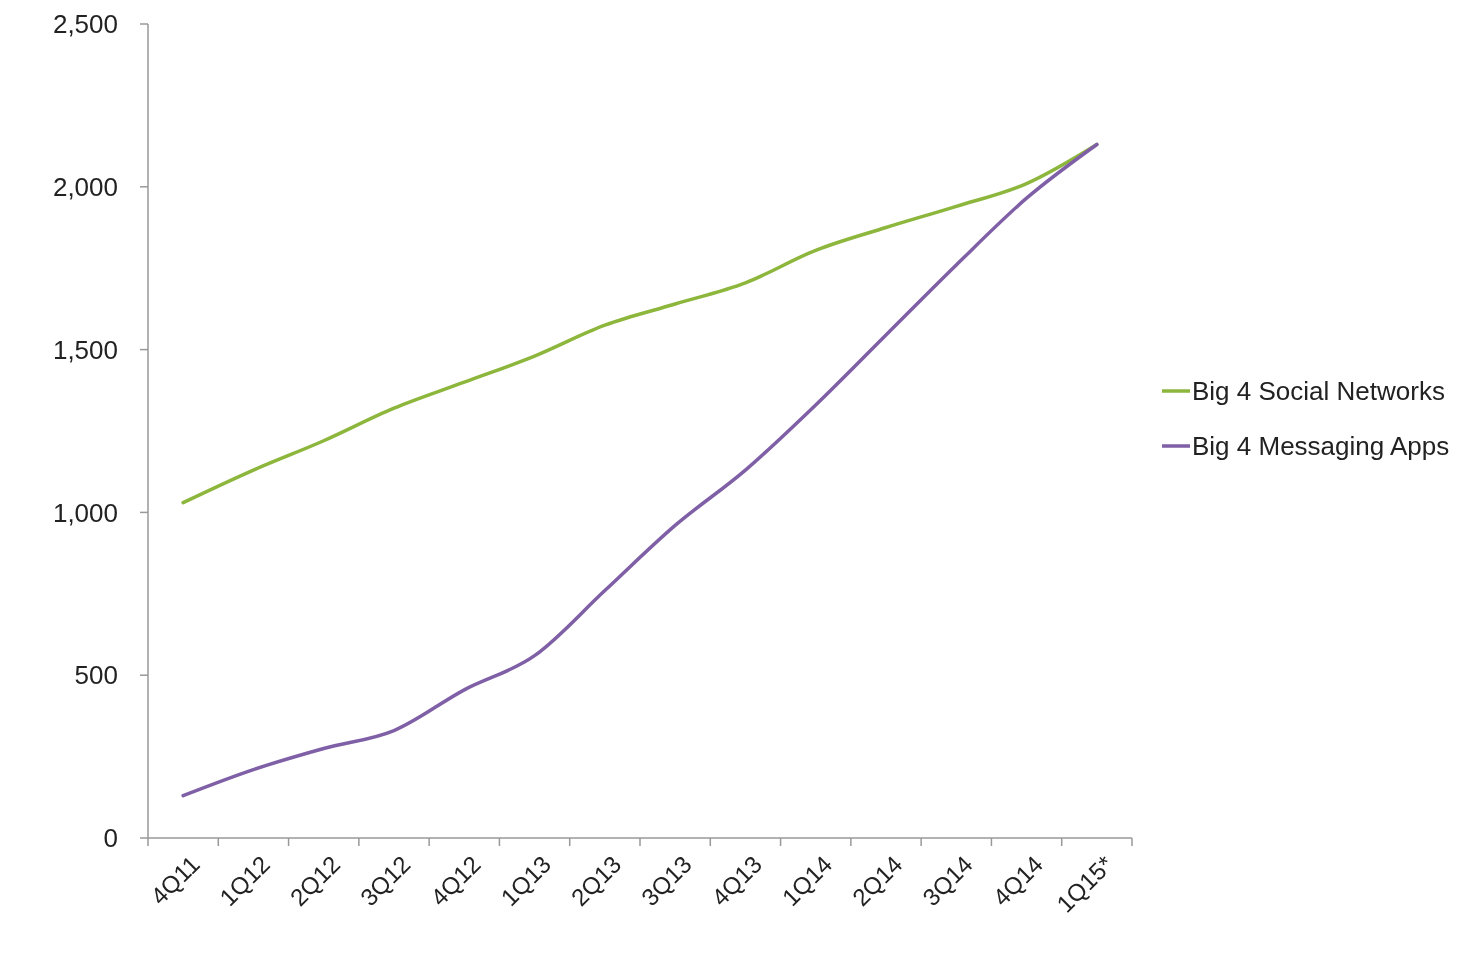 The width and height of the screenshot is (1470, 959). Describe the element at coordinates (85, 349) in the screenshot. I see `y-tick-label: 1,500` at that location.